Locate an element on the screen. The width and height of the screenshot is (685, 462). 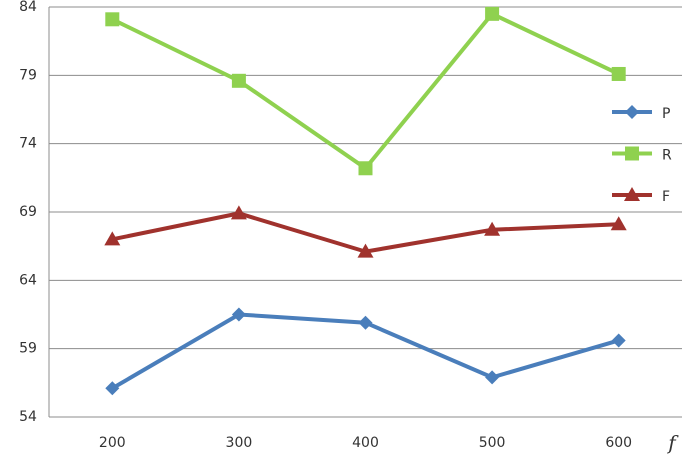
y-tick-label: 64 is located at coordinates (28, 280).